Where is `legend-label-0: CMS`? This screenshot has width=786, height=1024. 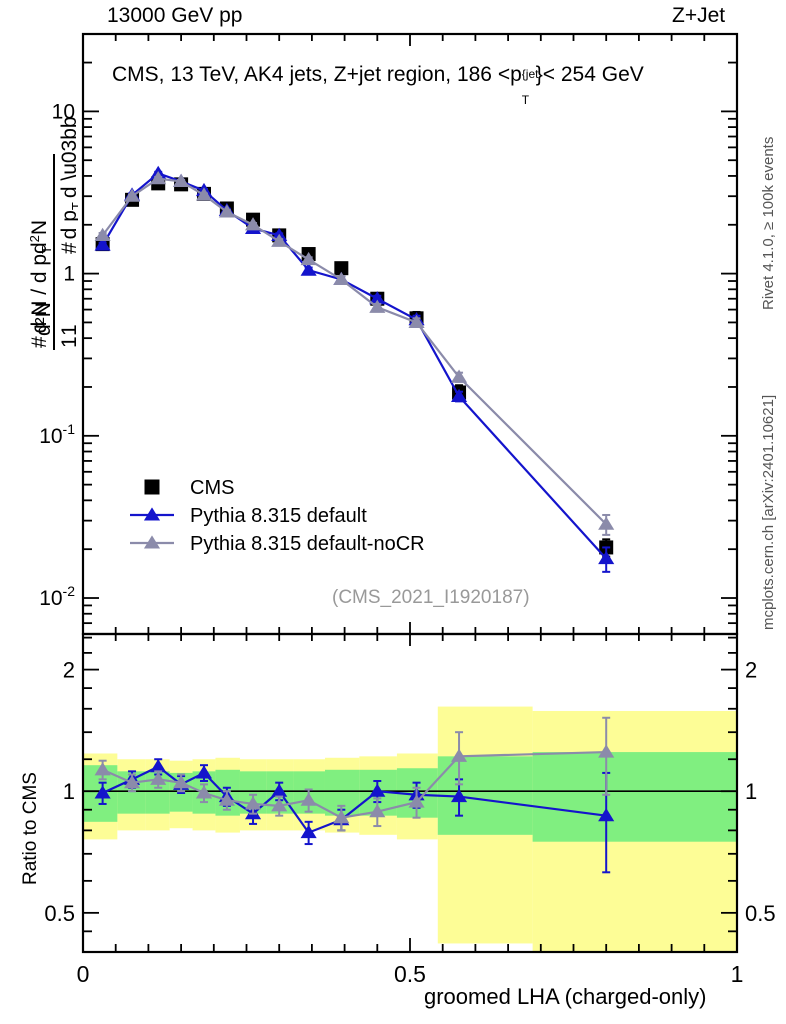 legend-label-0: CMS is located at coordinates (212, 488).